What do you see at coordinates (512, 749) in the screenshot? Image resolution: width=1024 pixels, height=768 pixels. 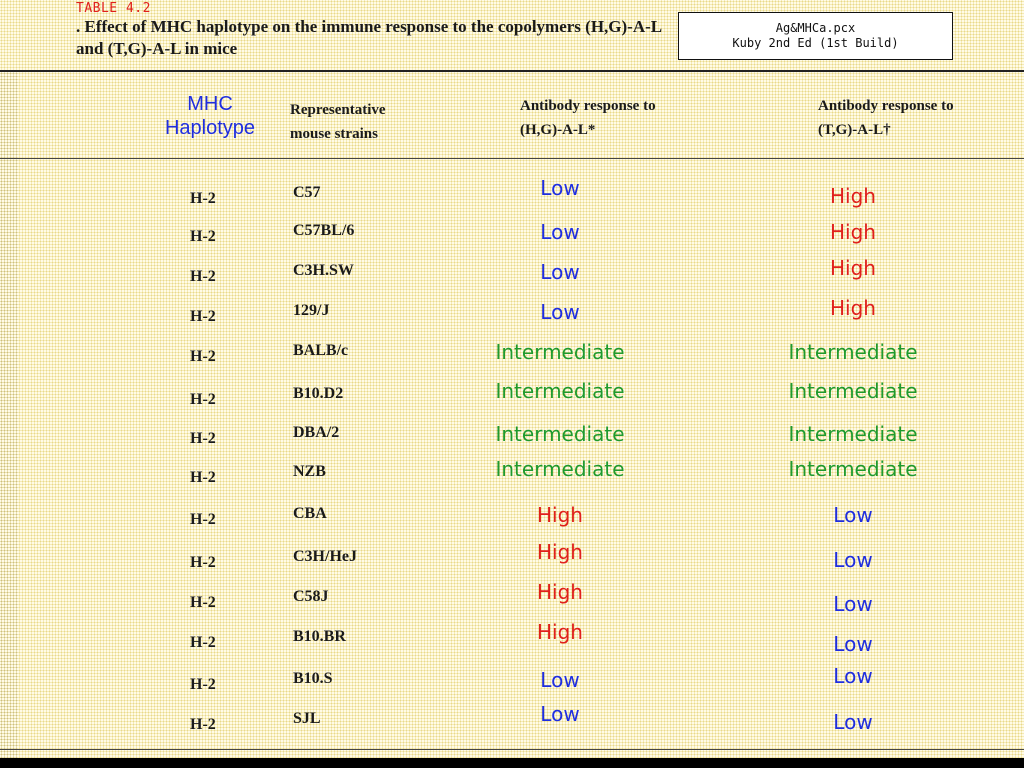 I see `bottom-rule` at bounding box center [512, 749].